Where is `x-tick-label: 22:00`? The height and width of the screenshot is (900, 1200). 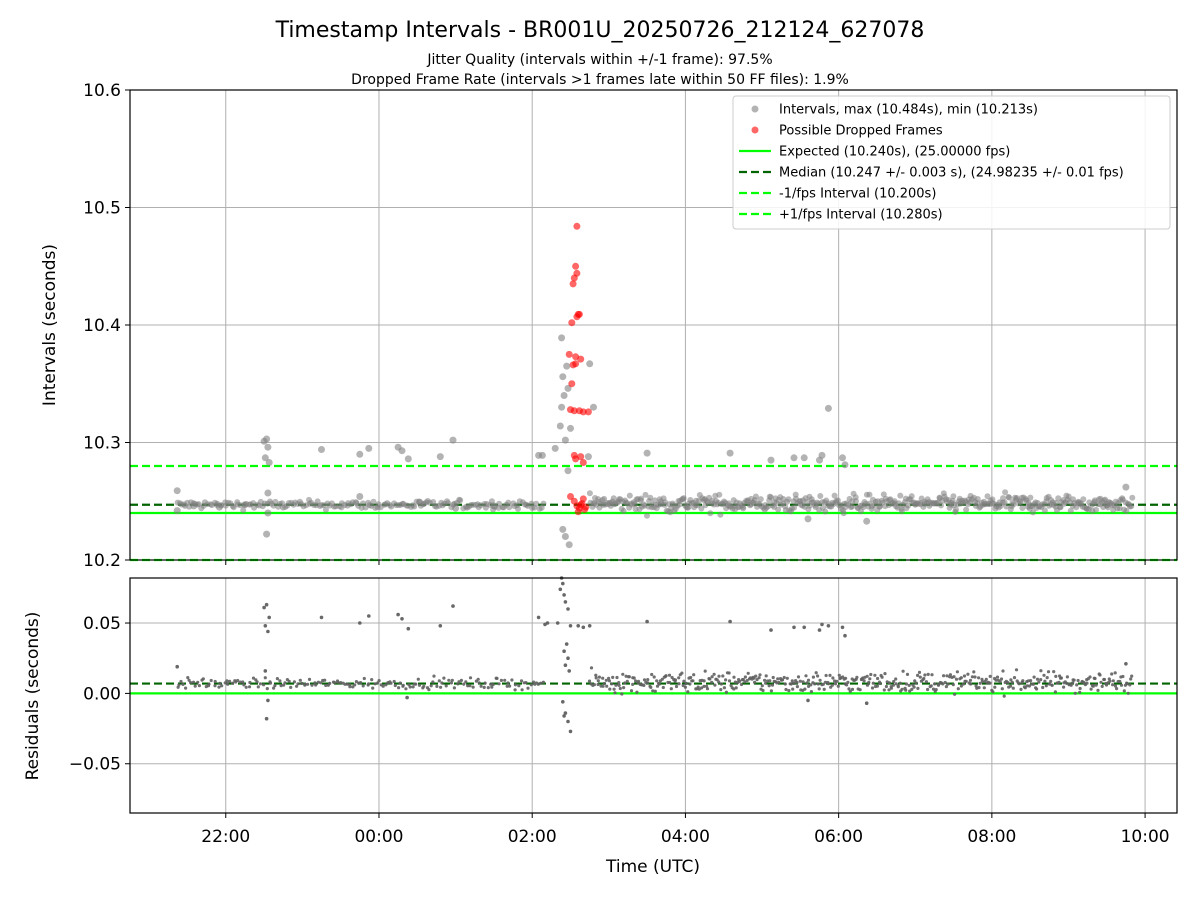 x-tick-label: 22:00 is located at coordinates (225, 837).